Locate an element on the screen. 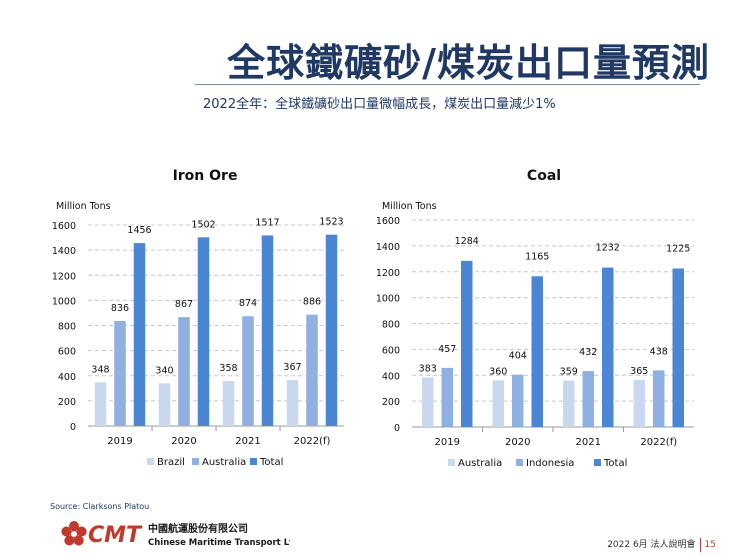 The image size is (740, 555). coal-ytick-label: 1600 is located at coordinates (388, 221).